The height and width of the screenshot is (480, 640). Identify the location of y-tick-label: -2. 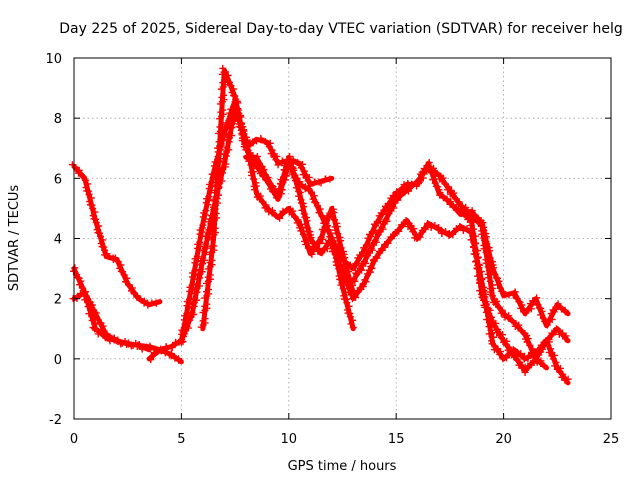
(55, 420).